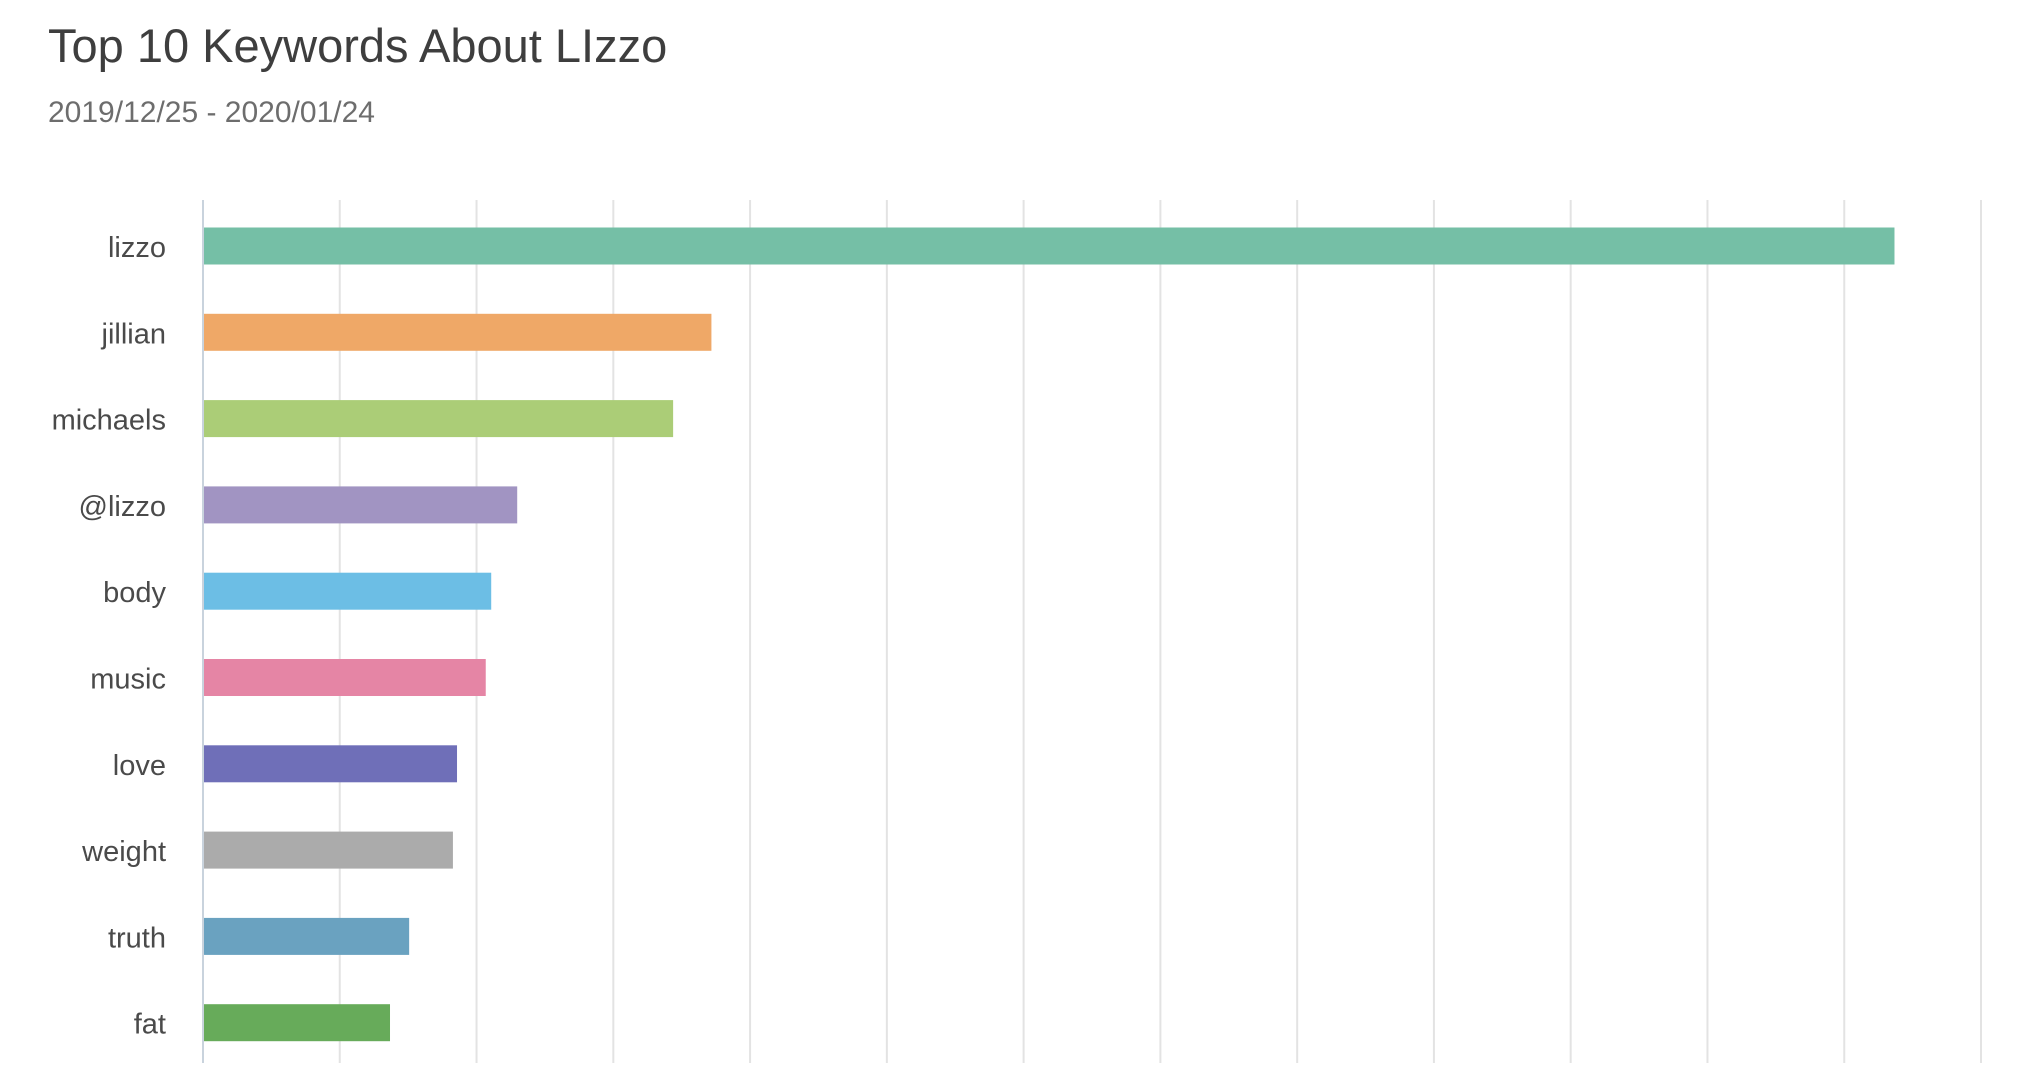  What do you see at coordinates (122, 507) in the screenshot?
I see `category-label: @lizzo` at bounding box center [122, 507].